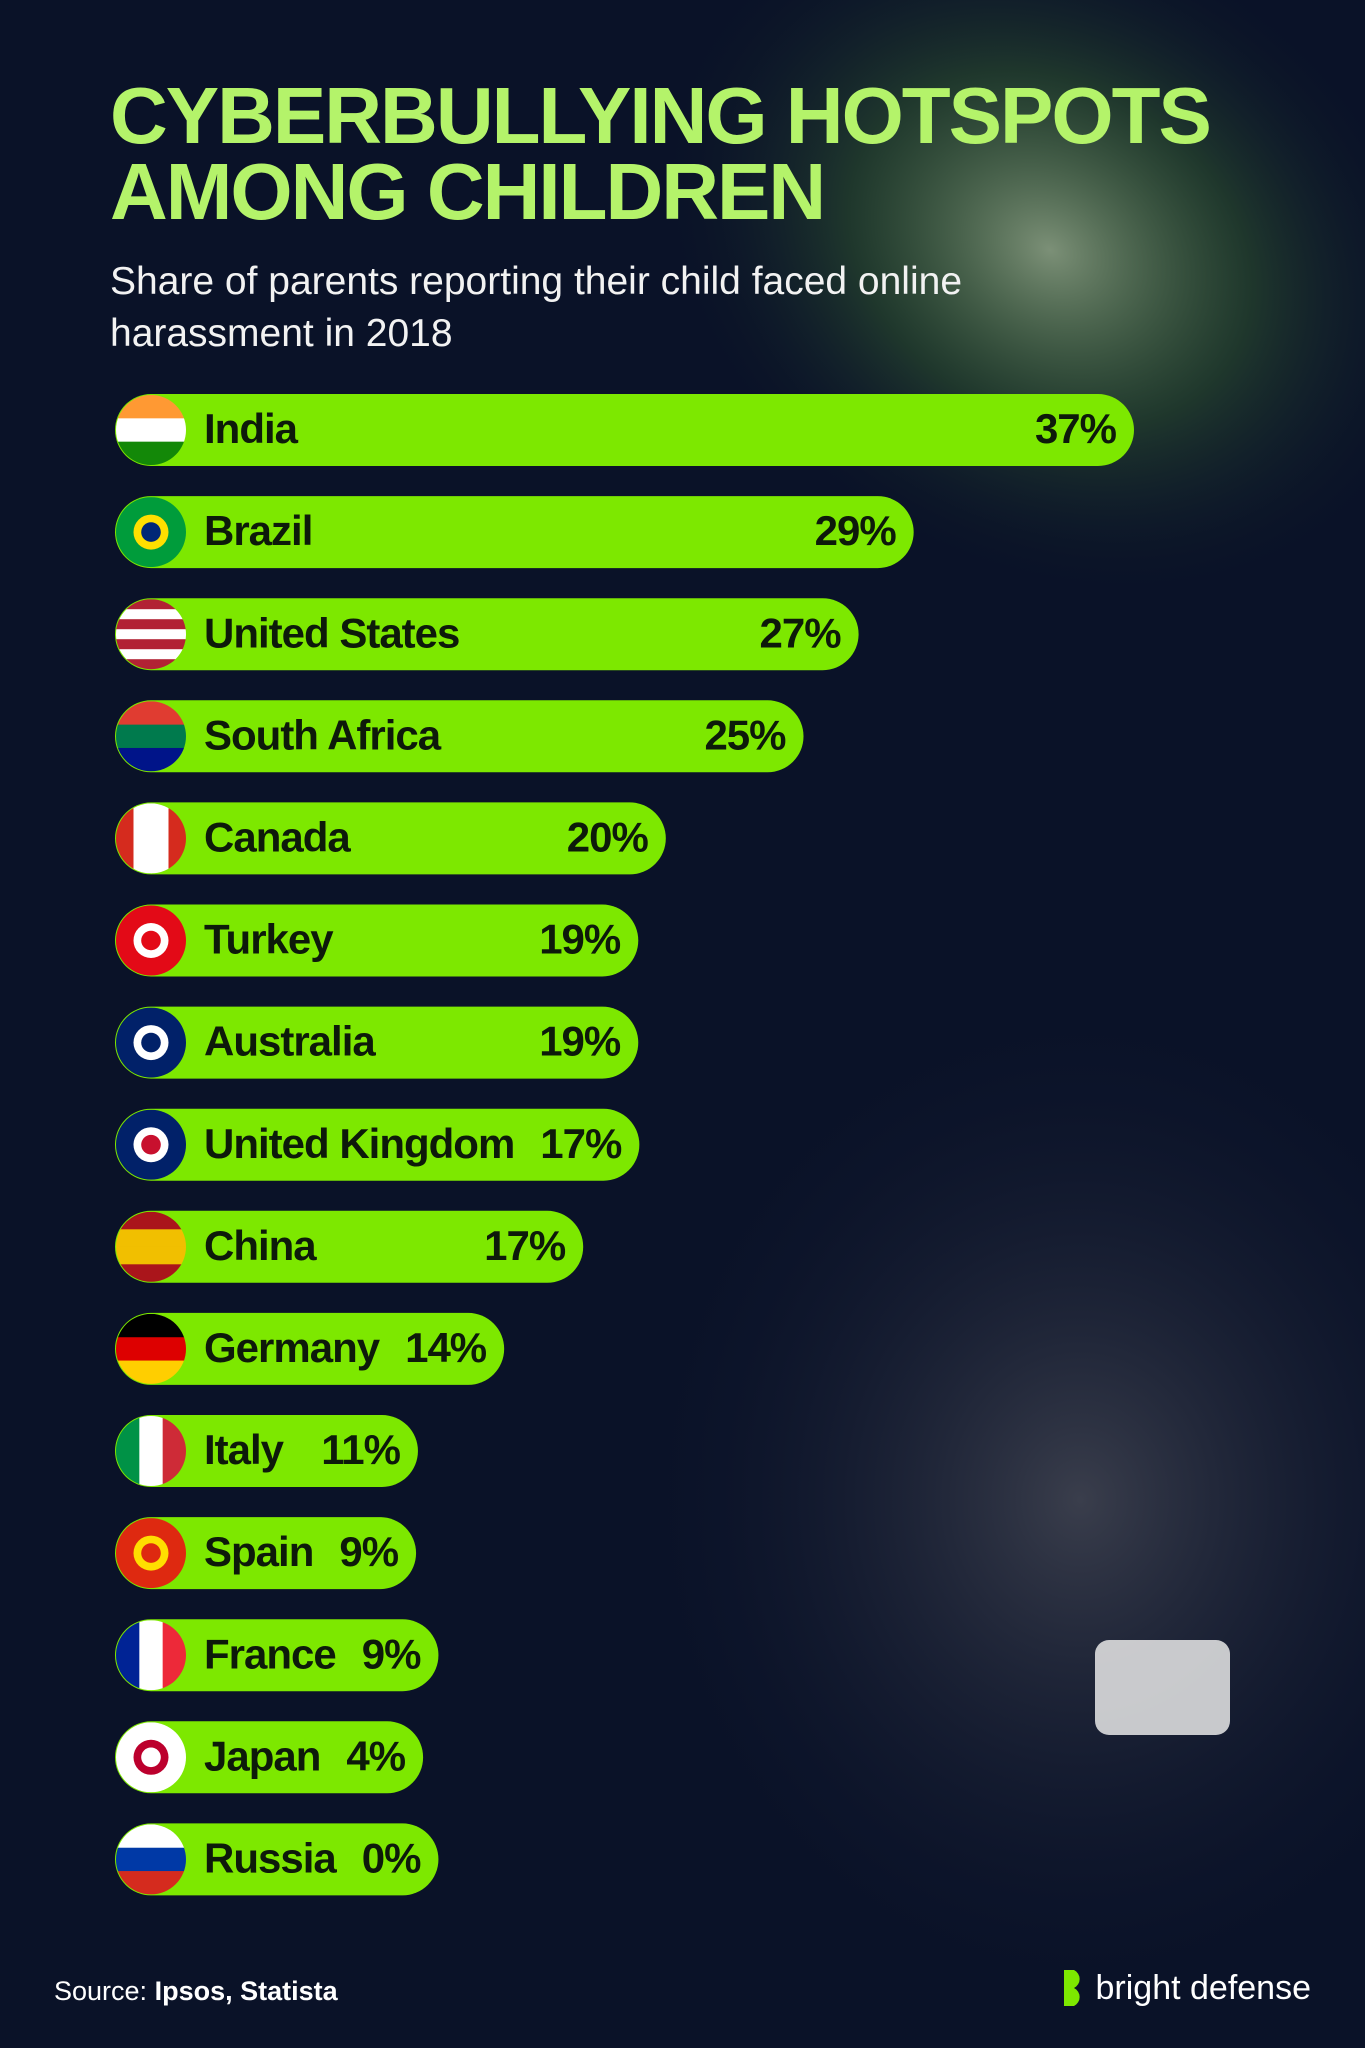 This screenshot has width=1365, height=2048. I want to click on category-label: Turkey, so click(269, 939).